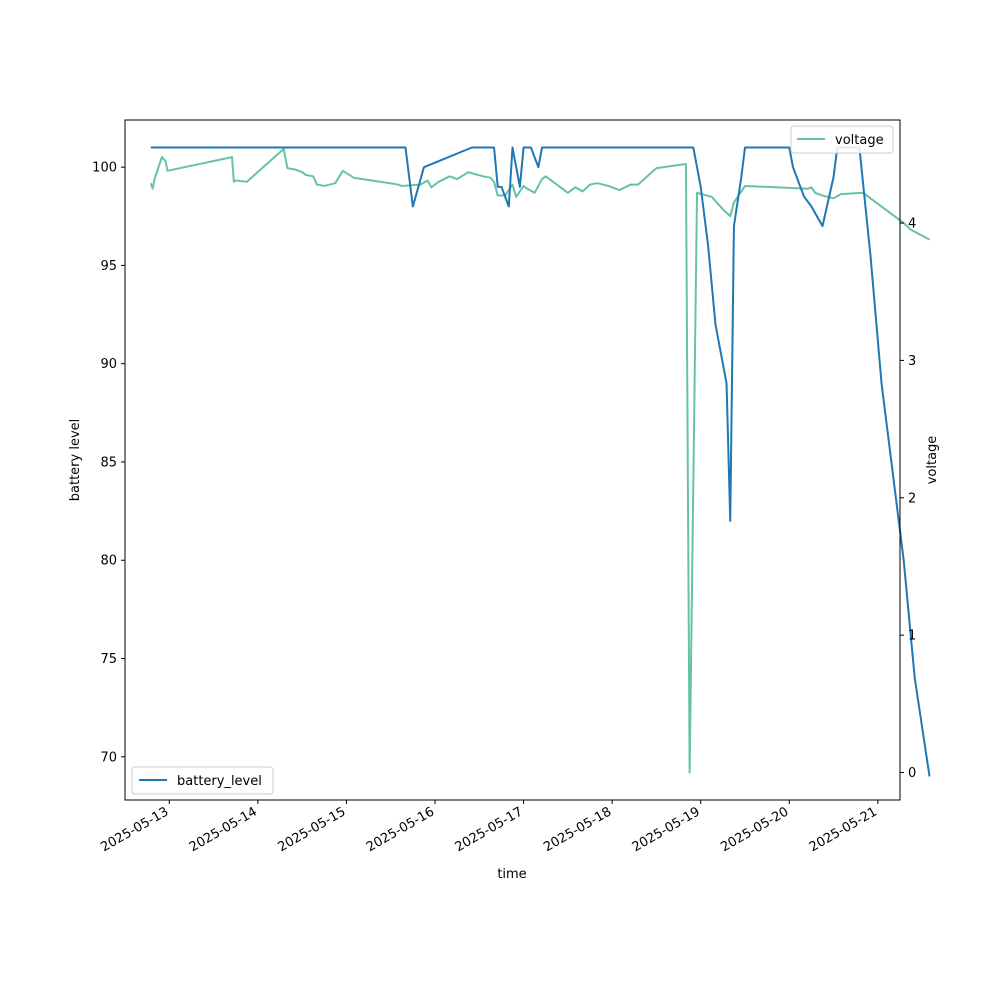  I want to click on left-tick-label: 70, so click(108, 757).